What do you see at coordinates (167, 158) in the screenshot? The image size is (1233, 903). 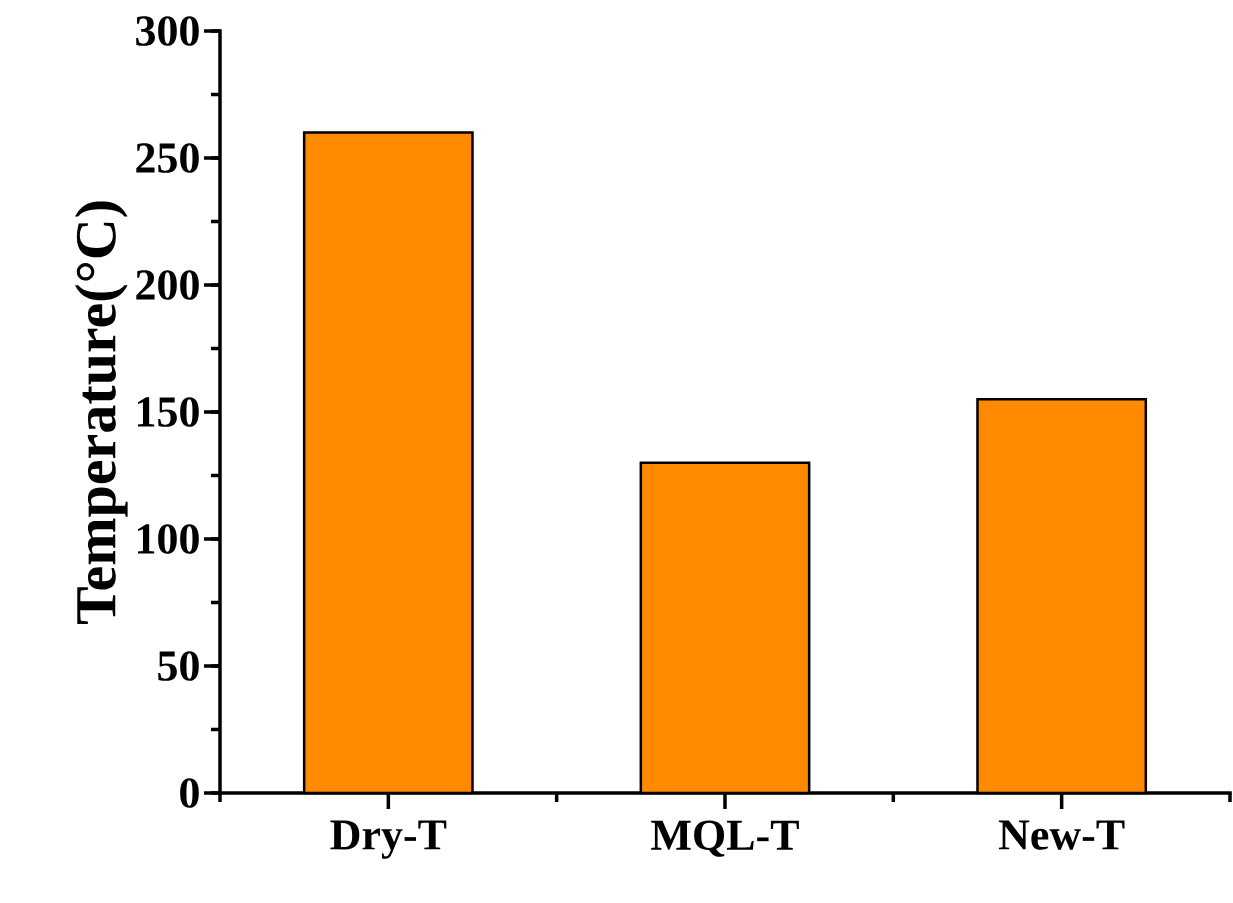 I see `y-tick-label: 250` at bounding box center [167, 158].